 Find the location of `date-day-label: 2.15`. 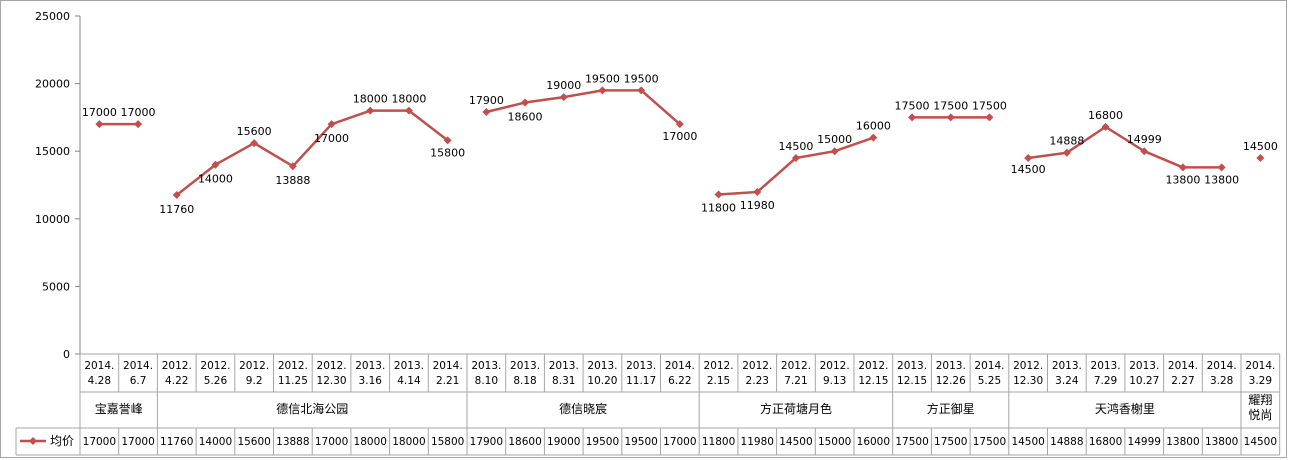

date-day-label: 2.15 is located at coordinates (718, 381).